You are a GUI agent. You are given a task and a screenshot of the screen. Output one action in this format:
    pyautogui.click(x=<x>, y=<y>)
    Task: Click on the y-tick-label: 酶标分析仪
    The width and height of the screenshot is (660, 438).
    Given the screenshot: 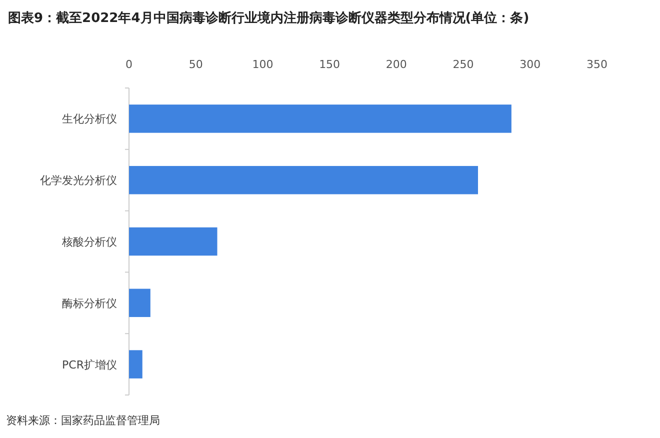 What is the action you would take?
    pyautogui.click(x=89, y=303)
    